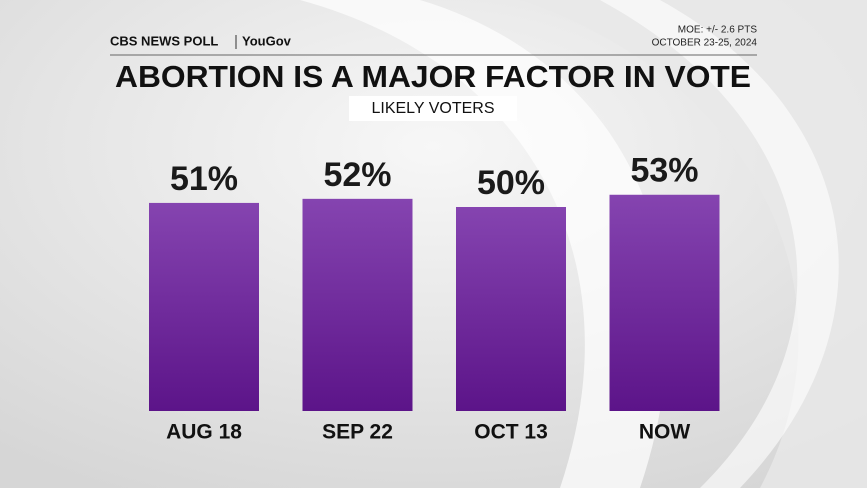  I want to click on subtitle-box, so click(433, 108).